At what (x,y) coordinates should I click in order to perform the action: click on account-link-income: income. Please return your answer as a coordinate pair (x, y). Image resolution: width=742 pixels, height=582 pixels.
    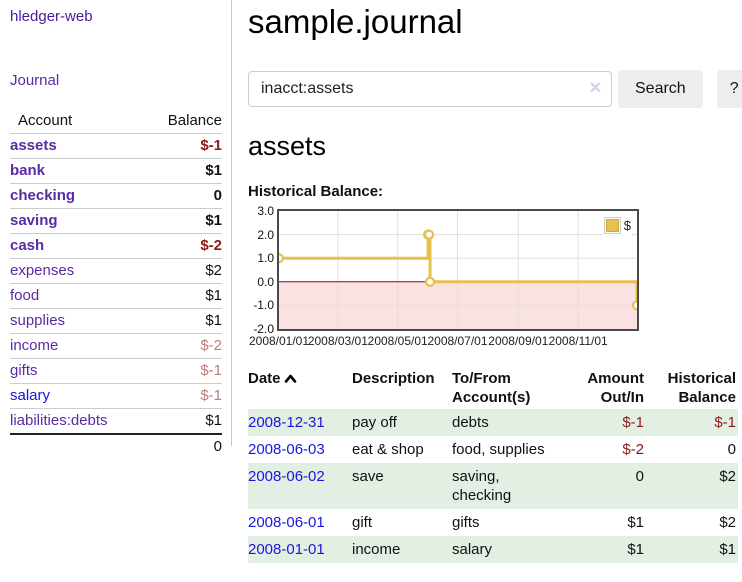
    Looking at the image, I should click on (34, 345).